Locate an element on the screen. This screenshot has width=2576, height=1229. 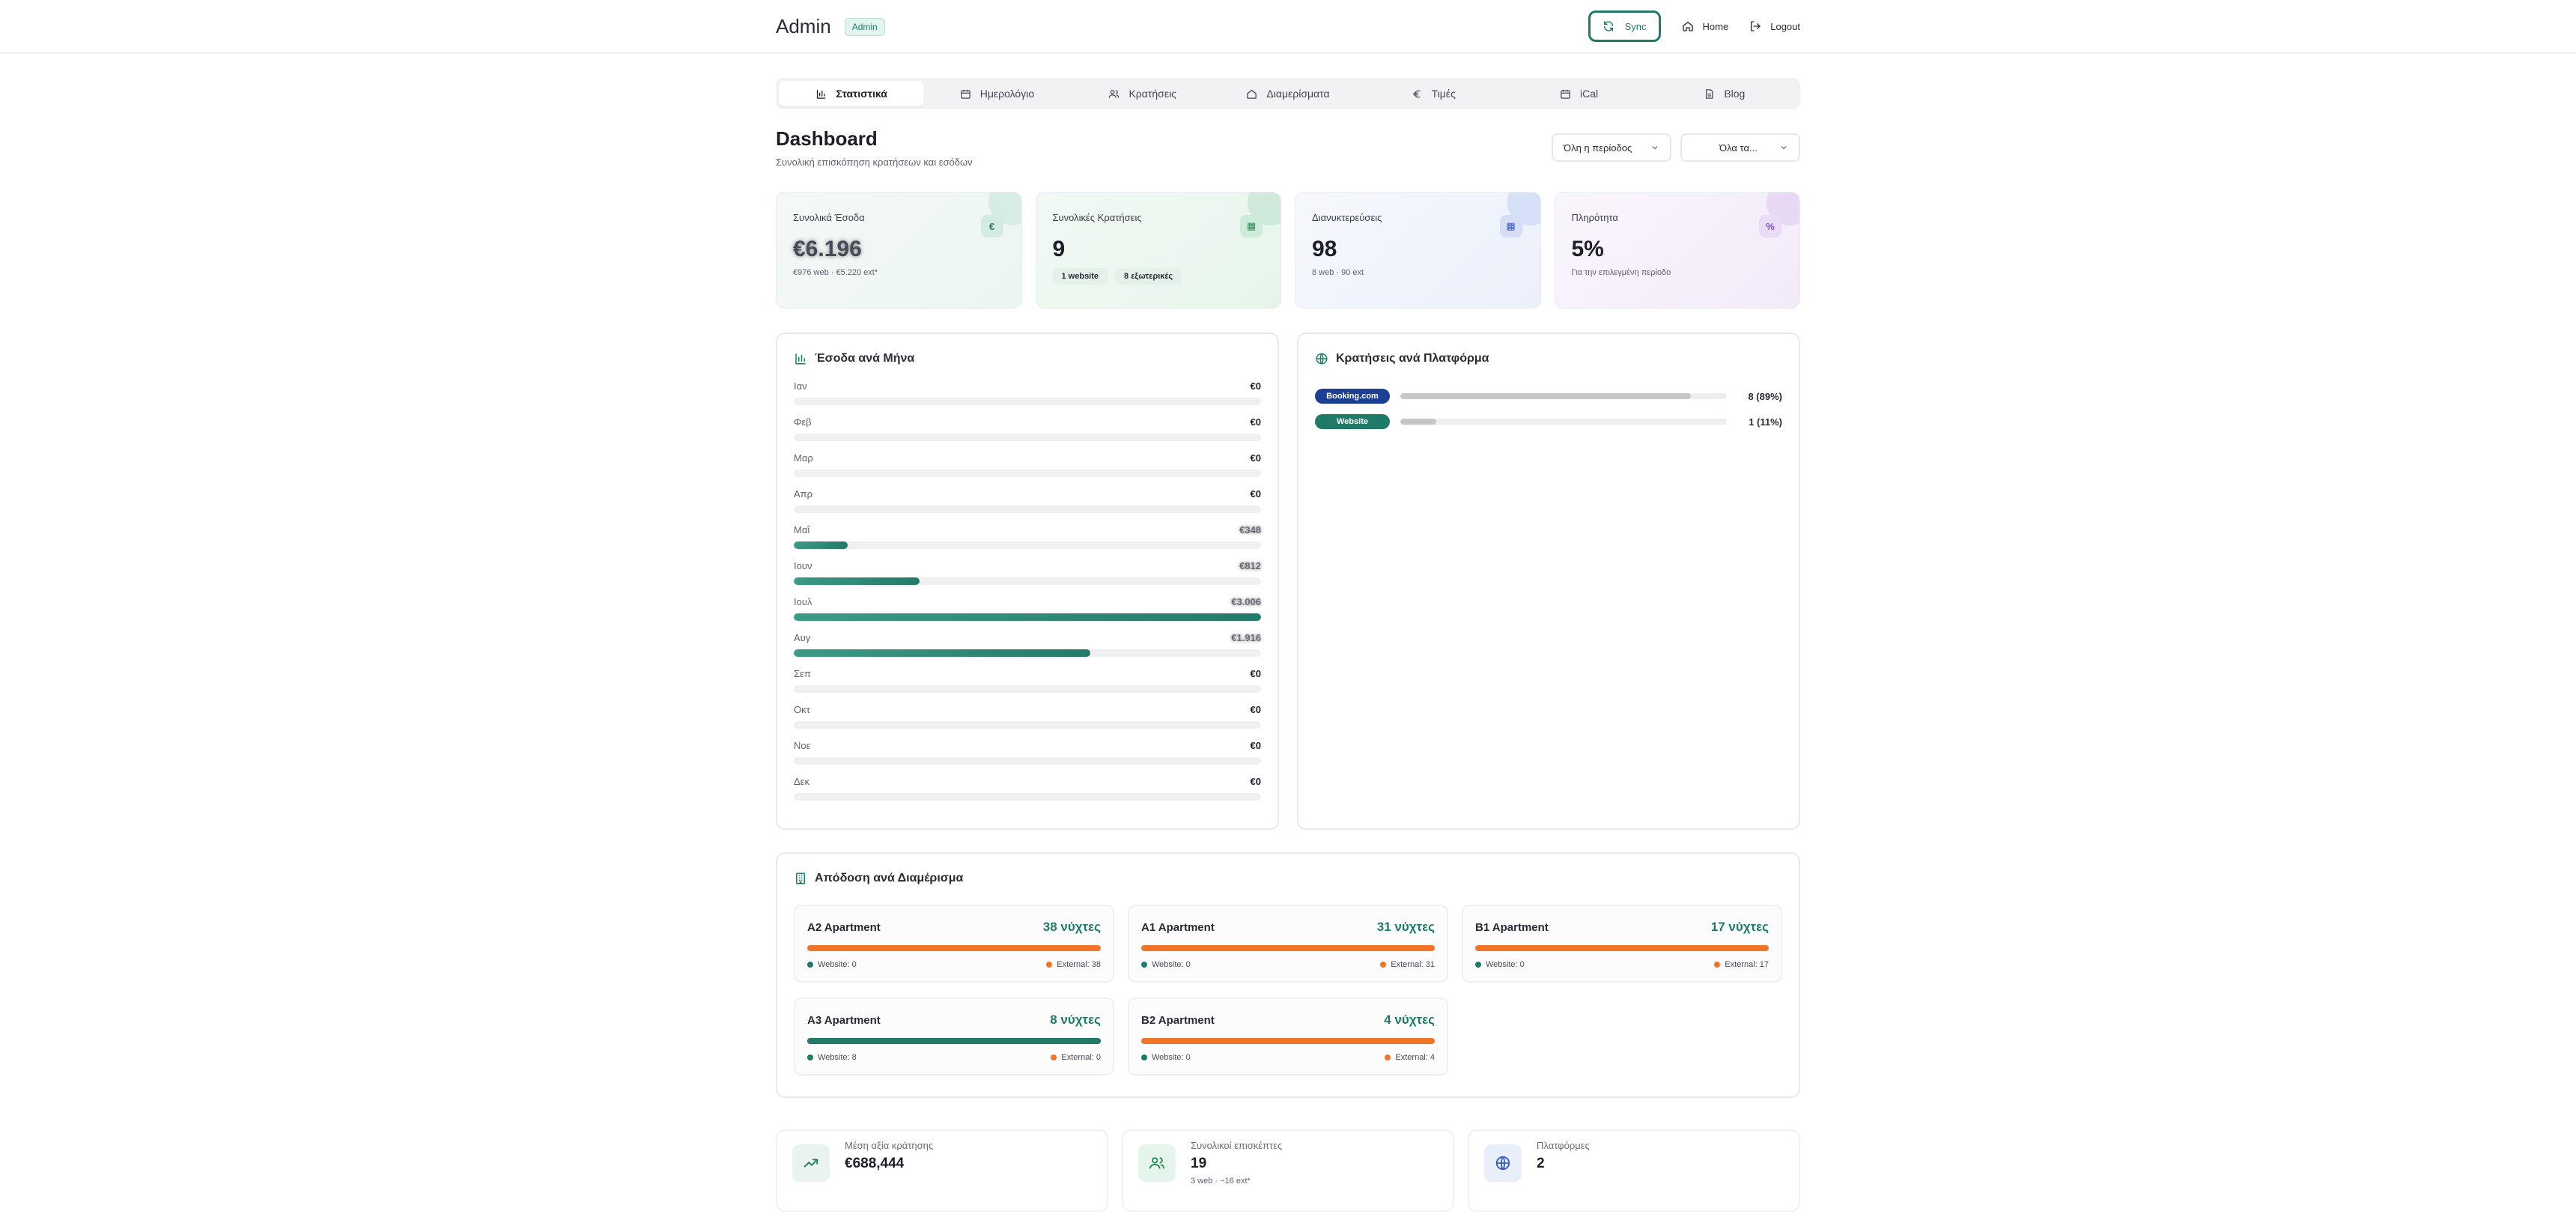
month-value: €1.916 is located at coordinates (1246, 637).